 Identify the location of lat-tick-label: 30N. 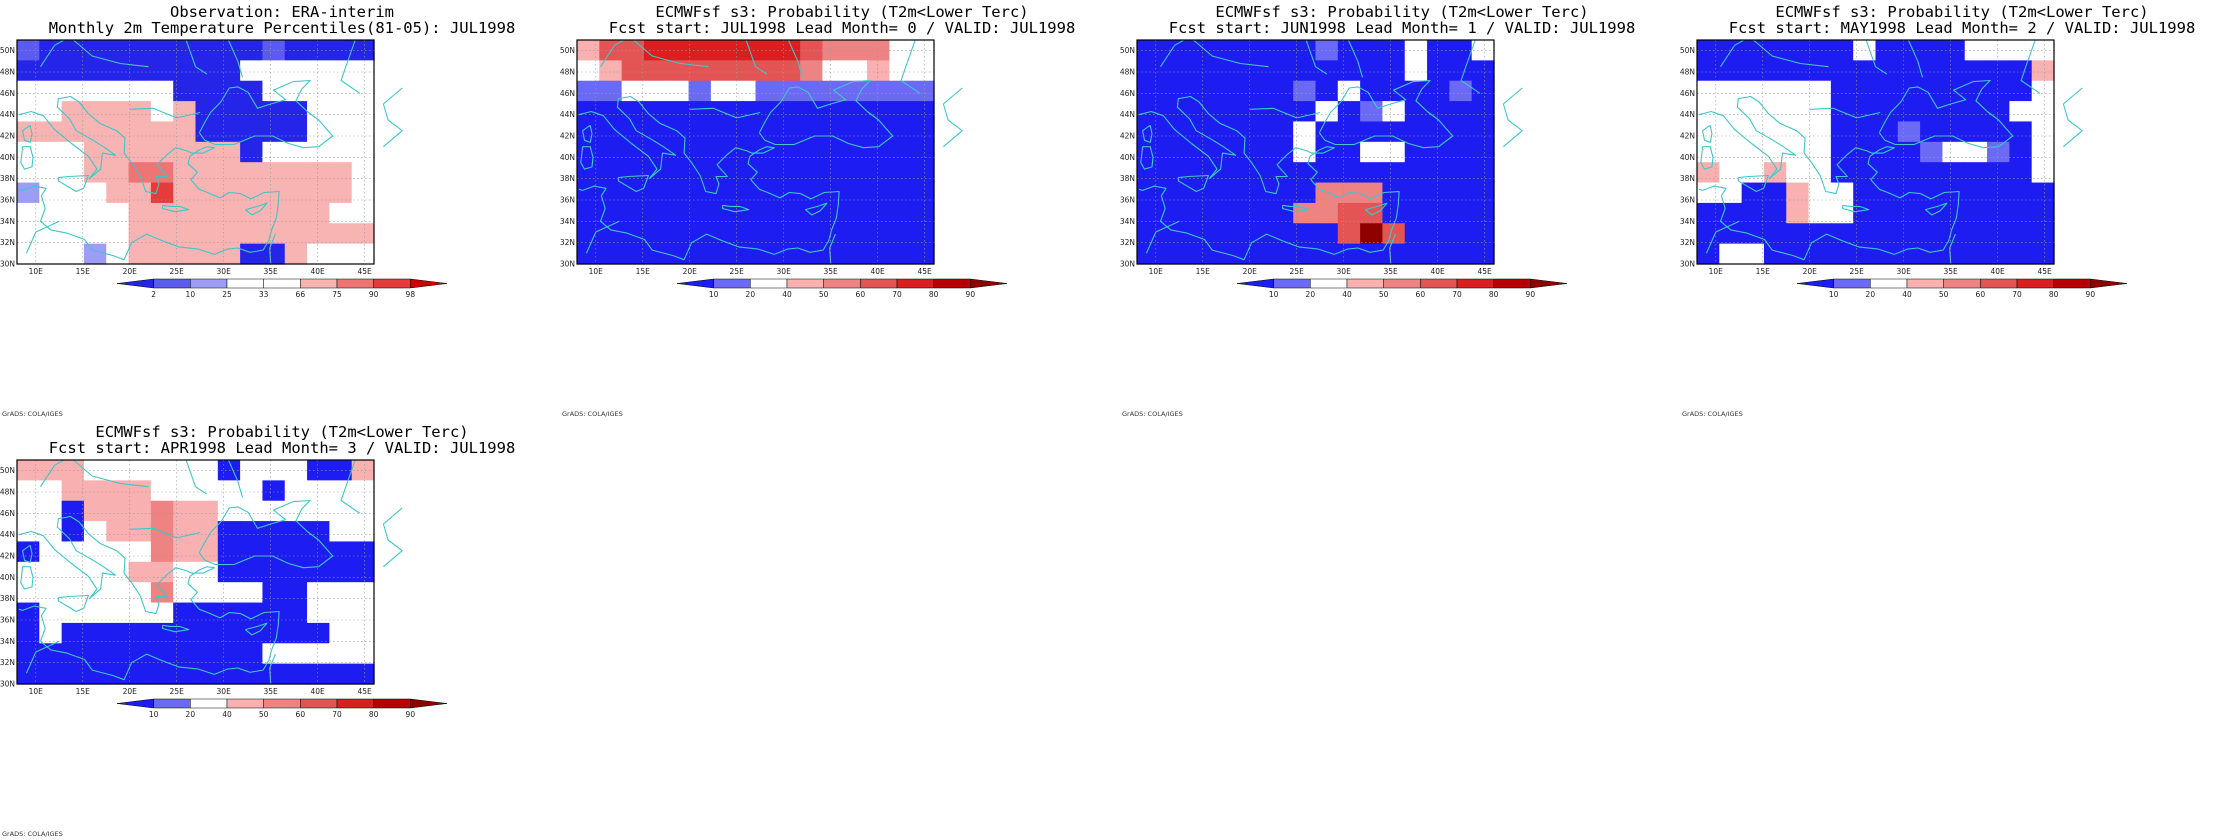
(1687, 264).